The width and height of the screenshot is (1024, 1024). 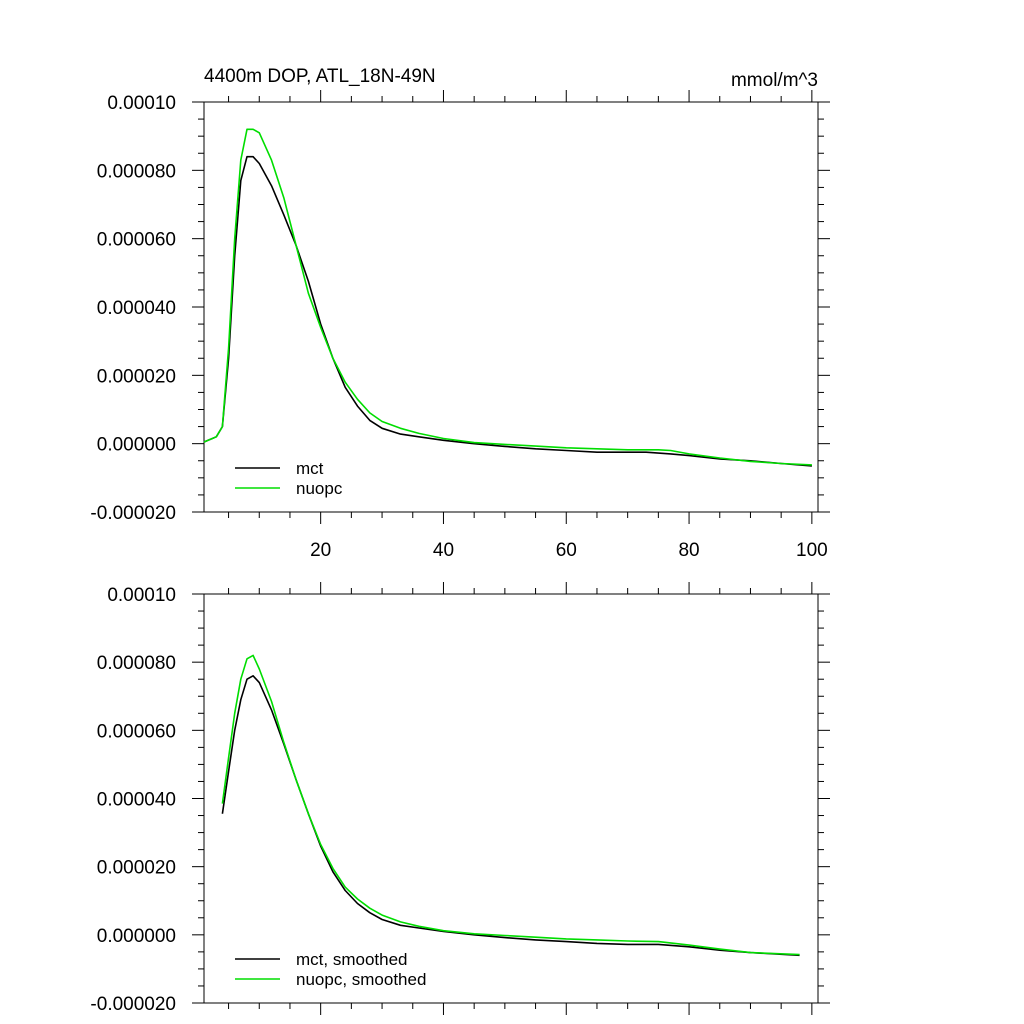 What do you see at coordinates (320, 550) in the screenshot?
I see `x-tick-label: 20` at bounding box center [320, 550].